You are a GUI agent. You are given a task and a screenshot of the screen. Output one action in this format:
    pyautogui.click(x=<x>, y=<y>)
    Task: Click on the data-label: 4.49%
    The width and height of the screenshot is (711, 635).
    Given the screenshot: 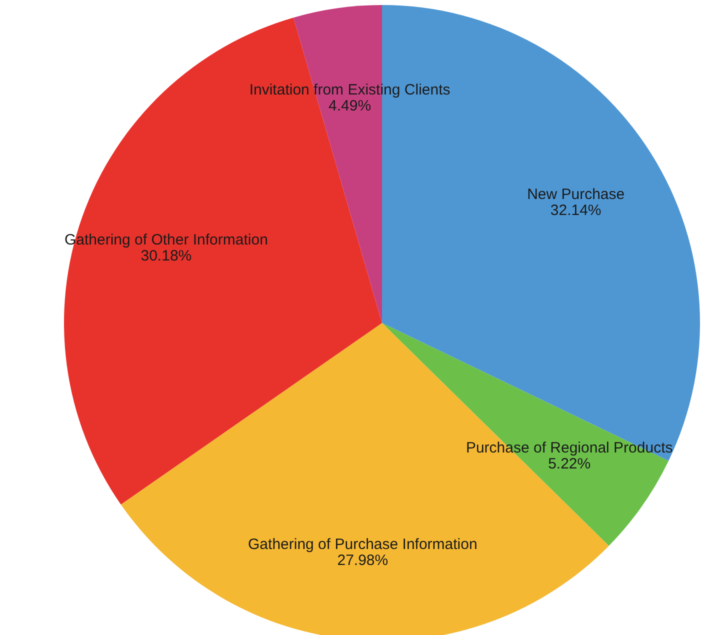 What is the action you would take?
    pyautogui.click(x=350, y=105)
    